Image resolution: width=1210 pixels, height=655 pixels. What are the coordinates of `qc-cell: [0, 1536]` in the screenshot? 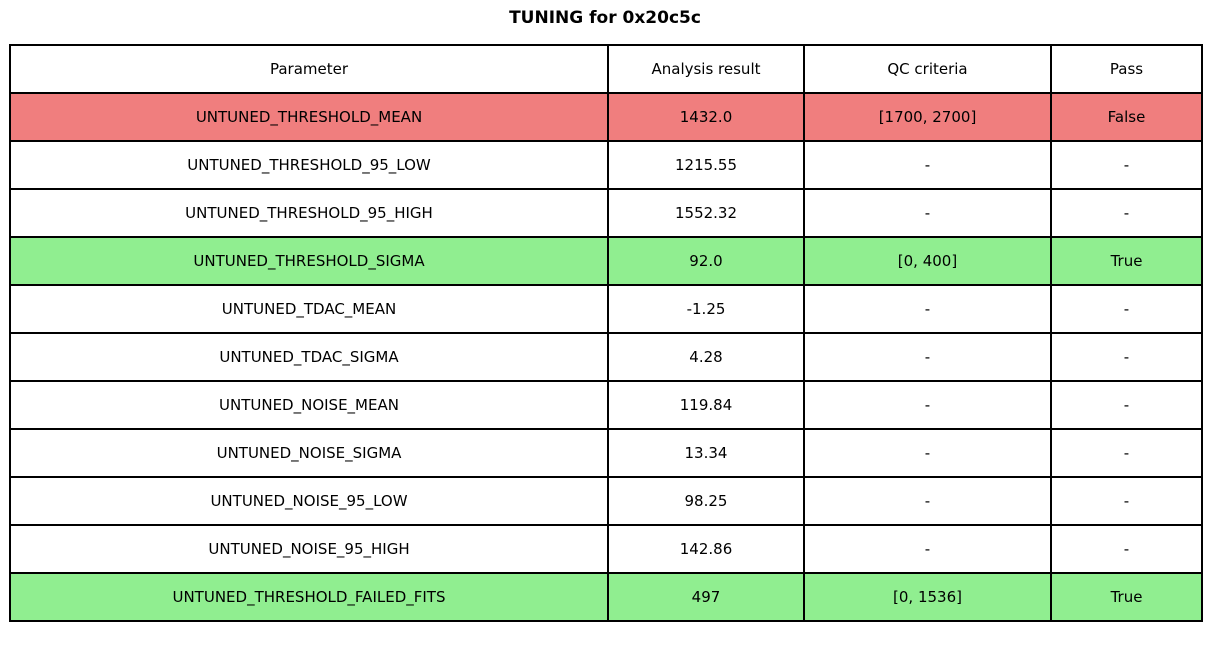 It's located at (927, 597).